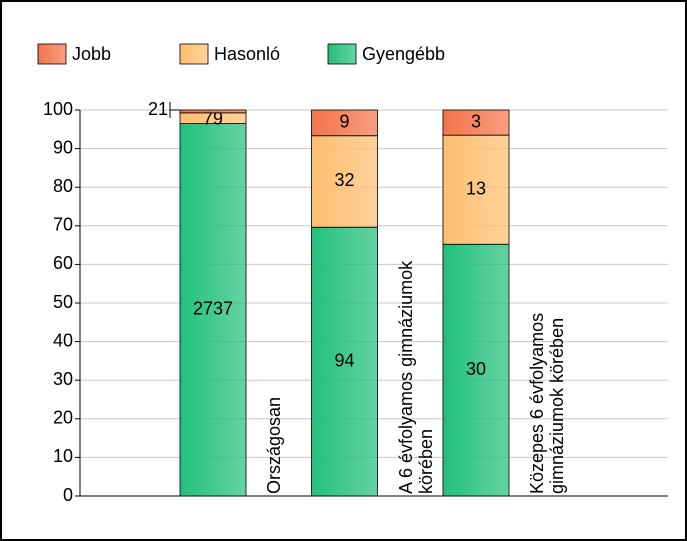 The width and height of the screenshot is (687, 541). What do you see at coordinates (63, 418) in the screenshot?
I see `y-tick-label: 20` at bounding box center [63, 418].